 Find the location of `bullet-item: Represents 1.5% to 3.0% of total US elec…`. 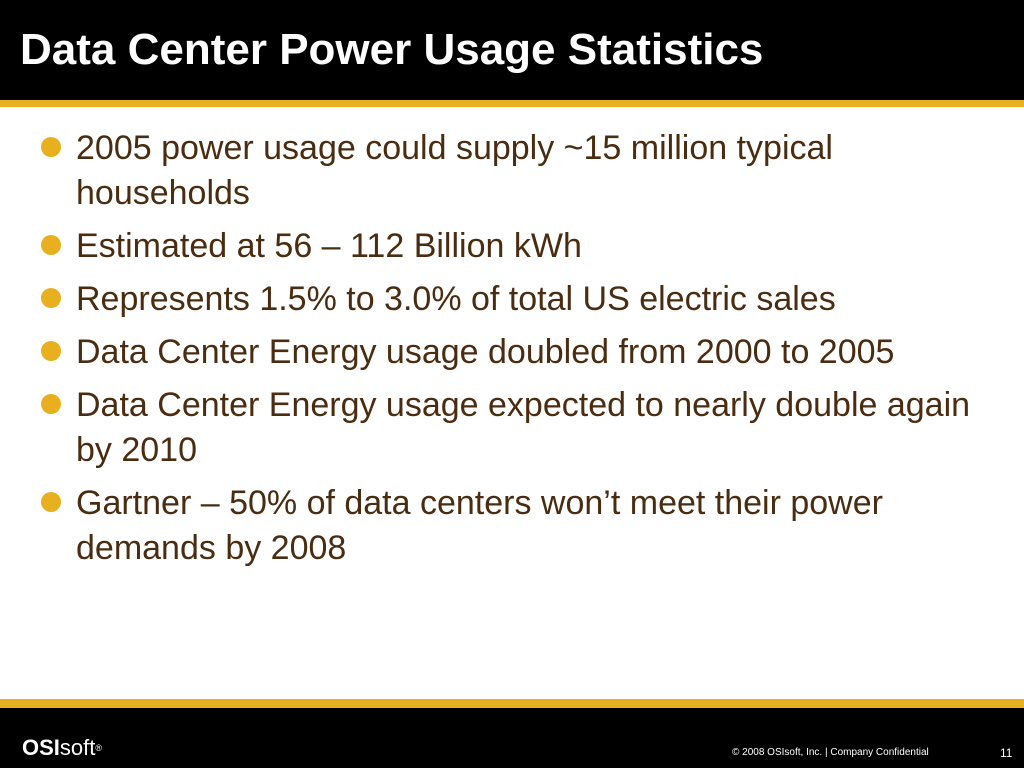

bullet-item: Represents 1.5% to 3.0% of total US elec… is located at coordinates (511, 299).